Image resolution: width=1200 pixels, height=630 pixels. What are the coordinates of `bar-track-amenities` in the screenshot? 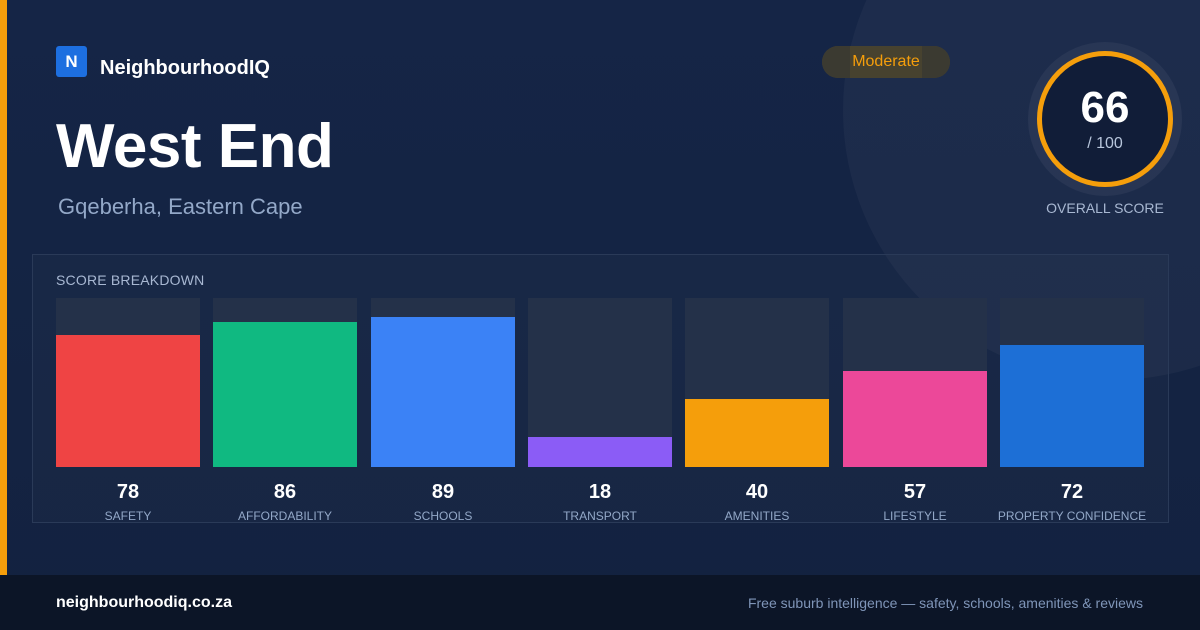 It's located at (757, 382).